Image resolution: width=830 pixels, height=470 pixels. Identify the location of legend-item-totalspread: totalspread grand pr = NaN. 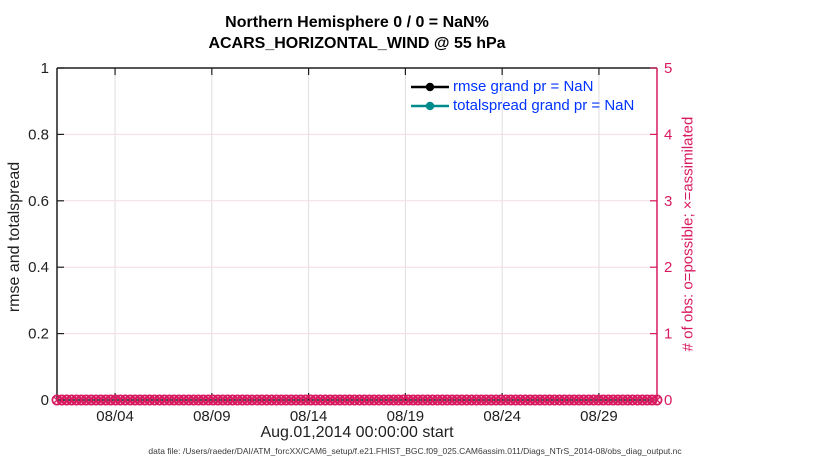
(522, 105).